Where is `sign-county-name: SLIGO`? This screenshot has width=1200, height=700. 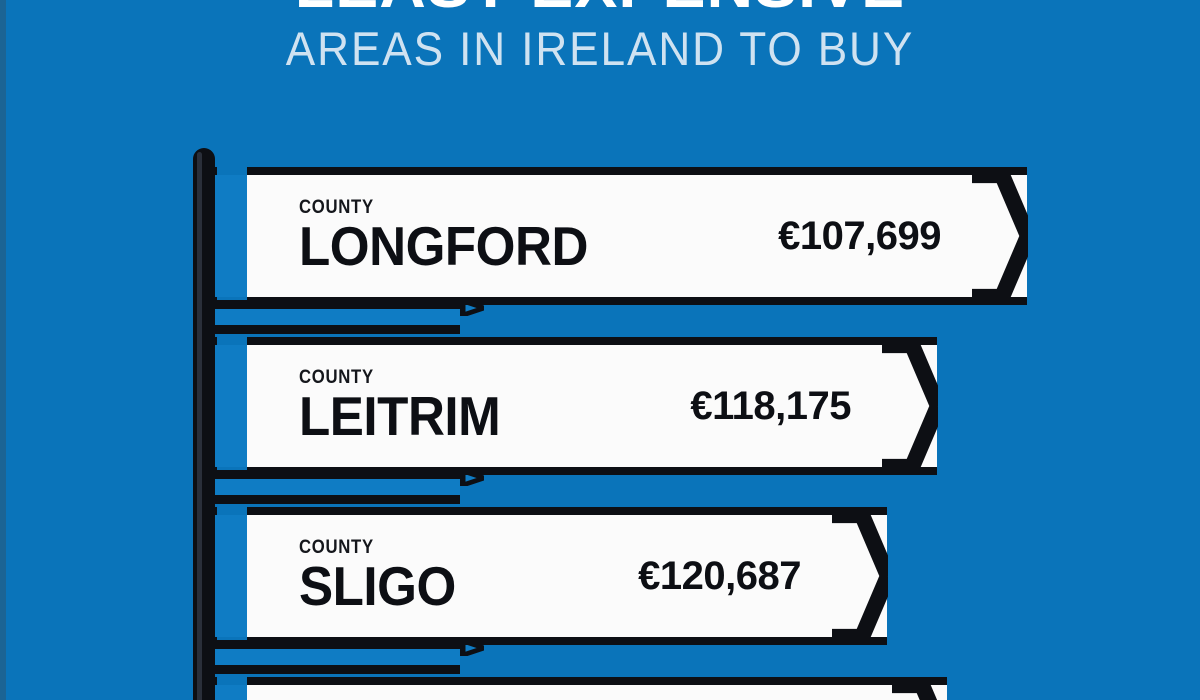
sign-county-name: SLIGO is located at coordinates (377, 586).